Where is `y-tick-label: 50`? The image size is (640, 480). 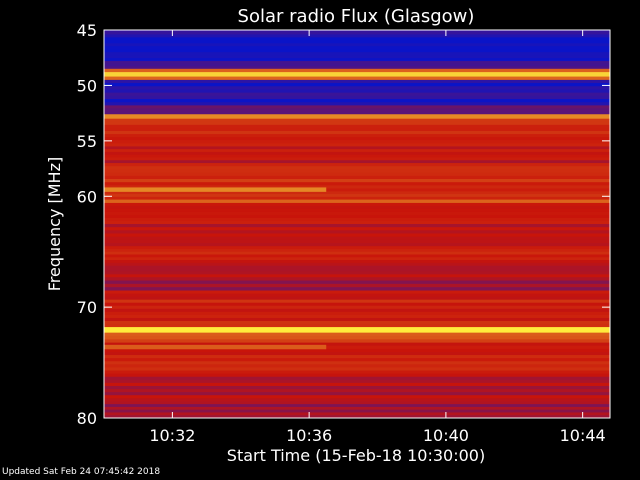 y-tick-label: 50 is located at coordinates (87, 85).